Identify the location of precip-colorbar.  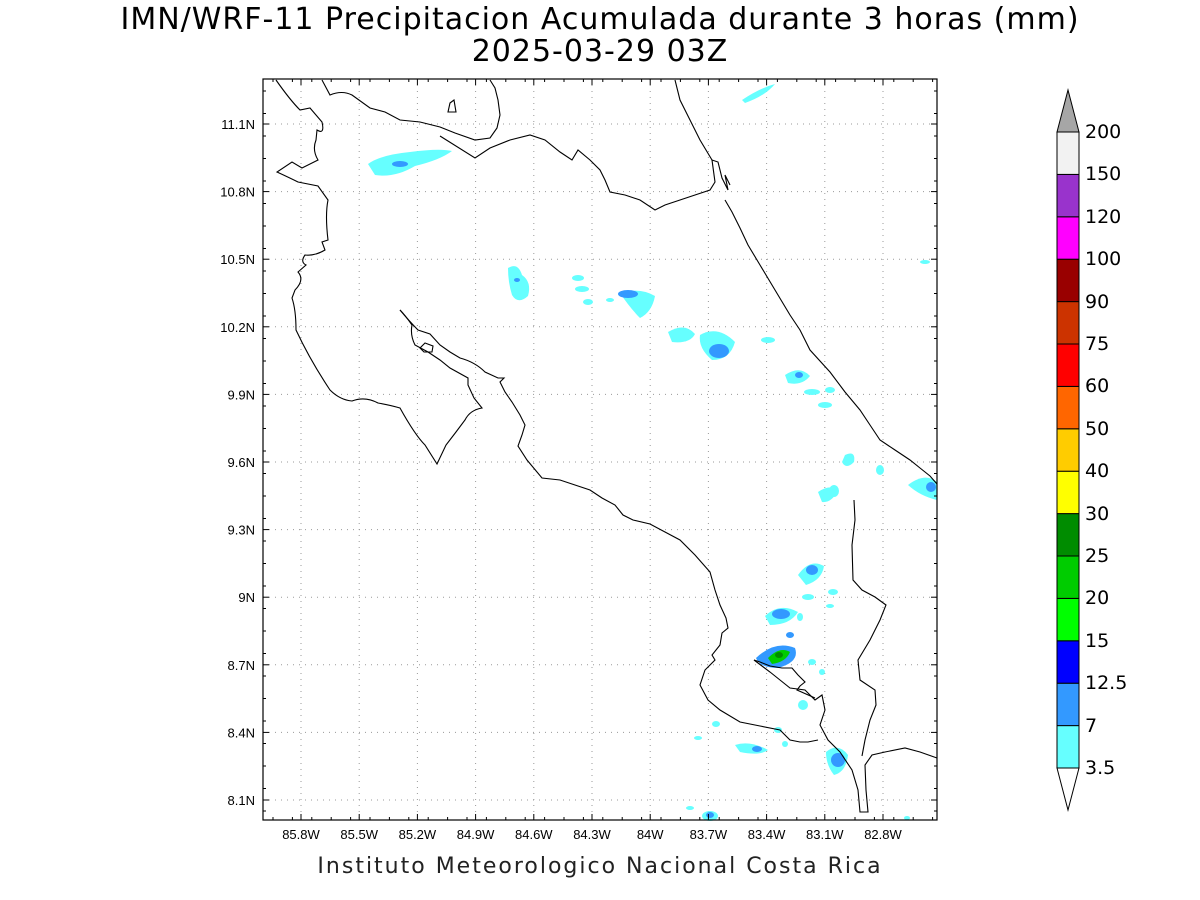
(1068, 450).